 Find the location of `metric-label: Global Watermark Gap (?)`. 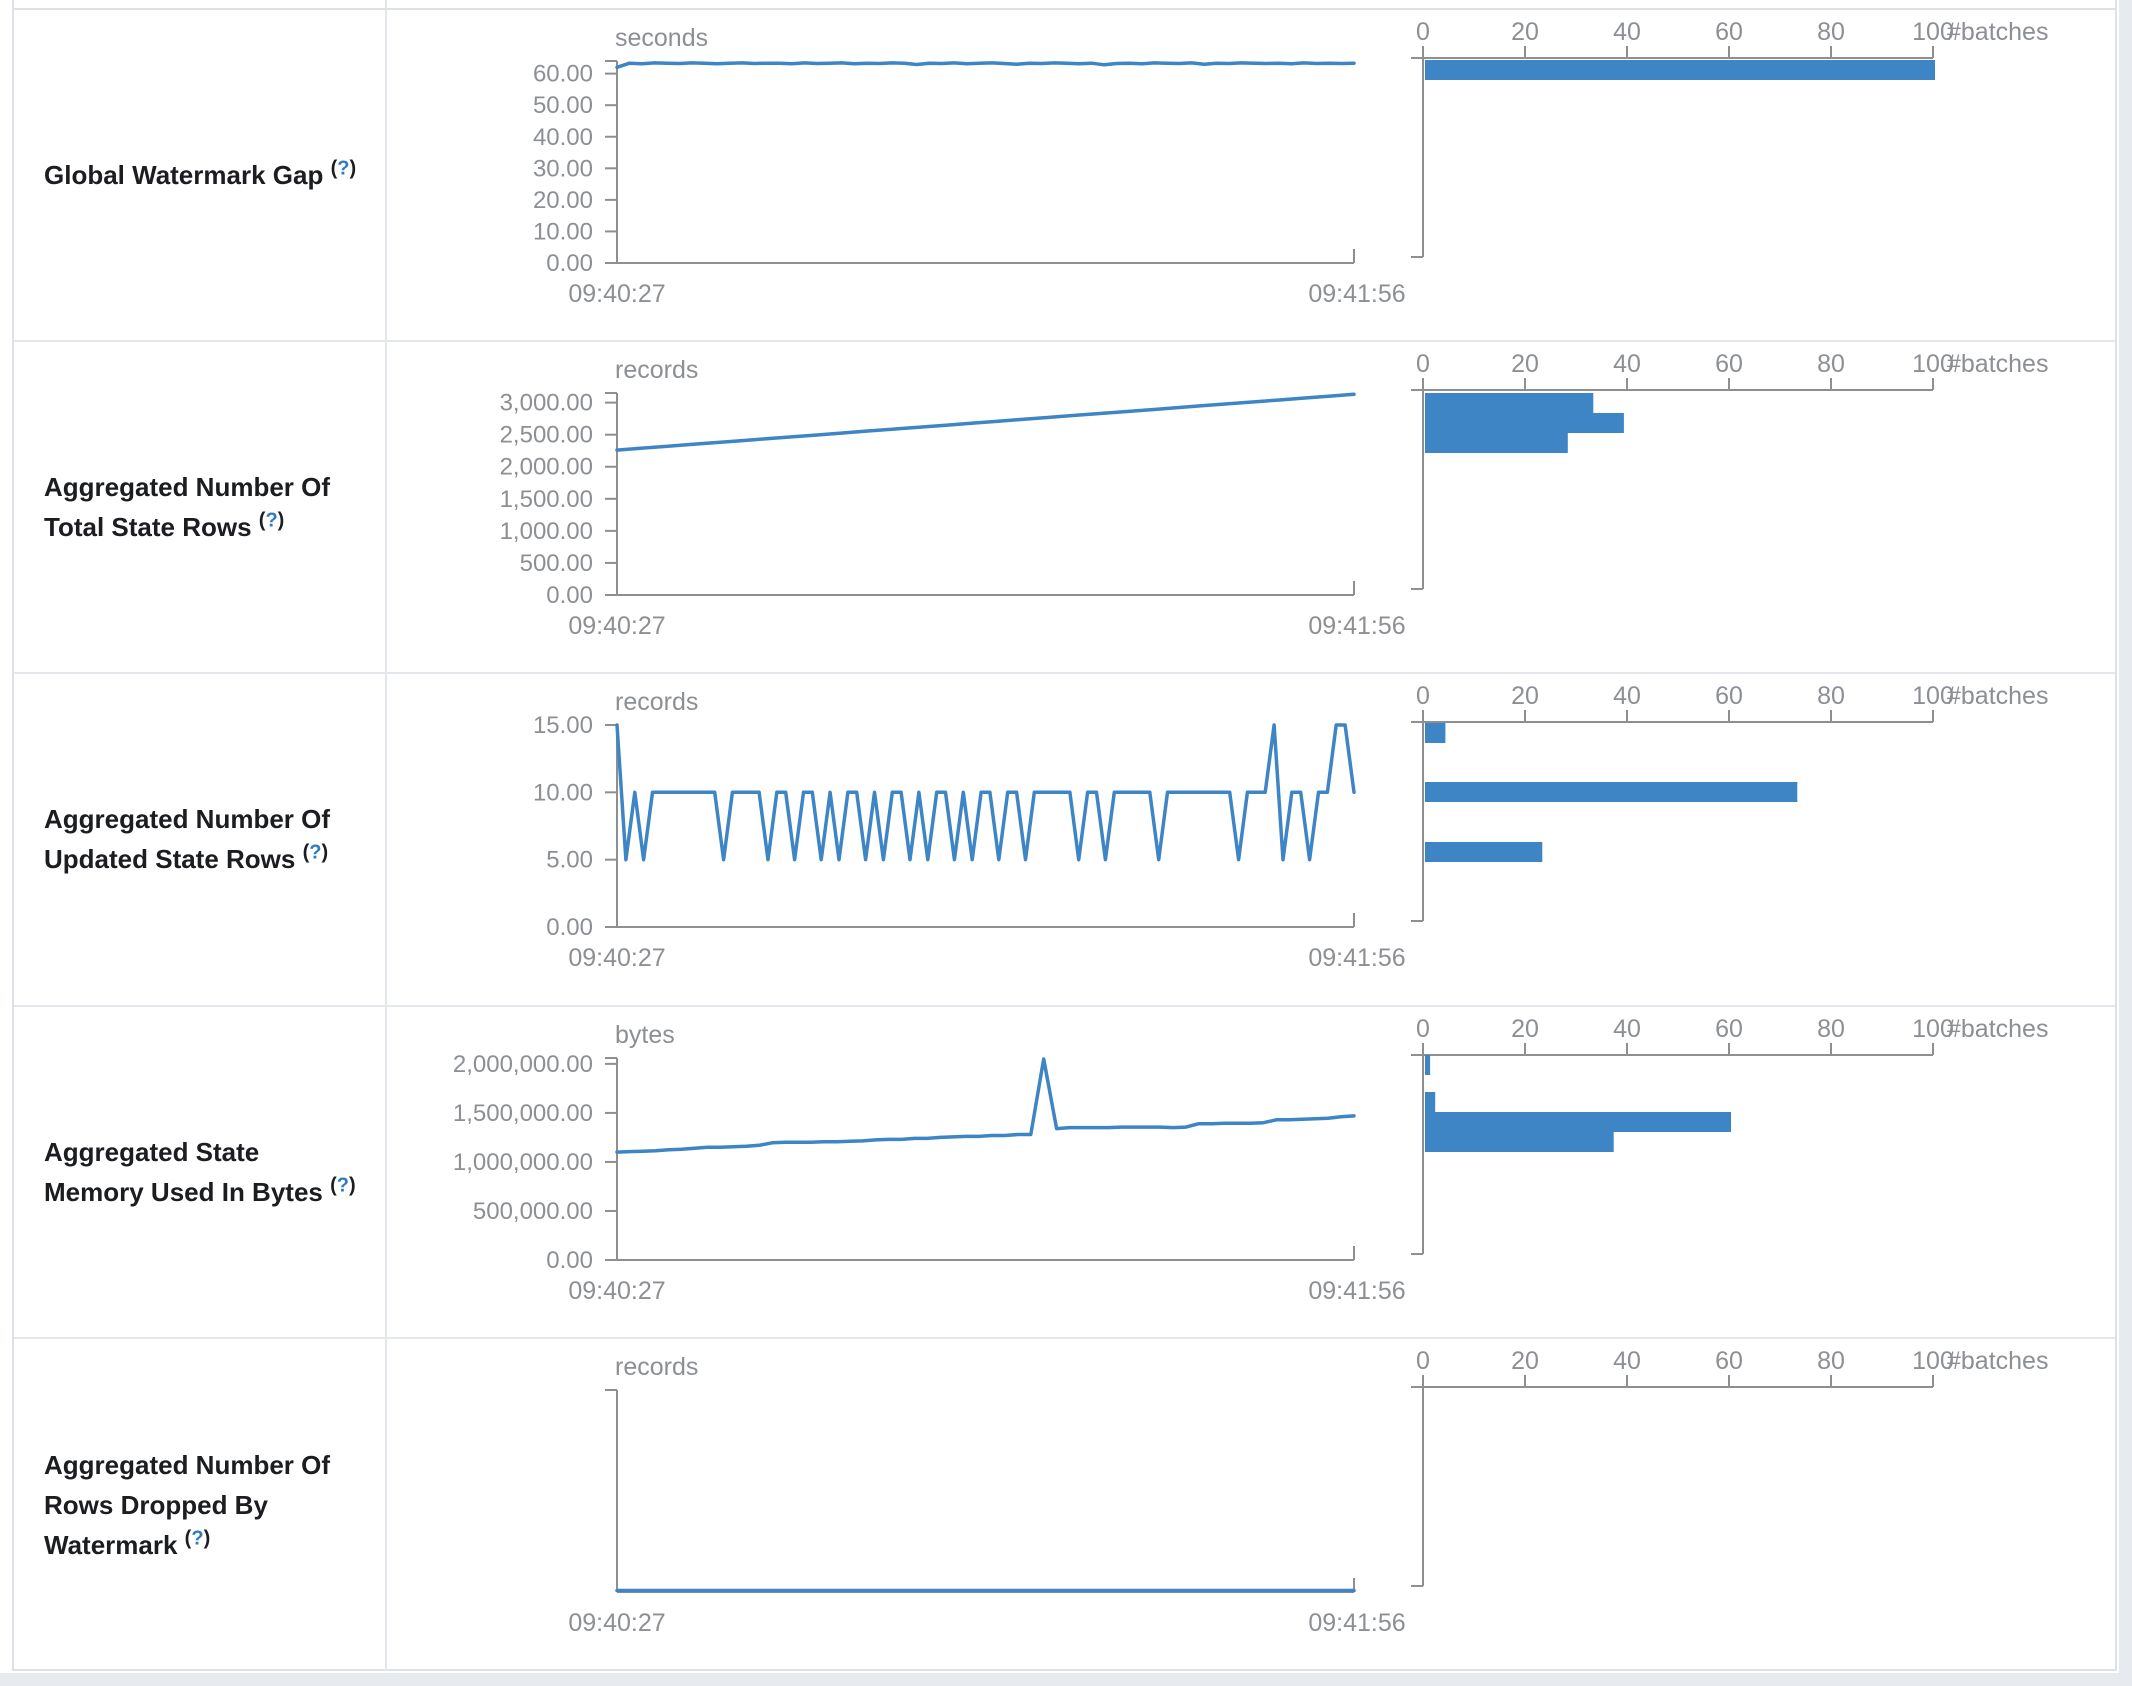

metric-label: Global Watermark Gap (?) is located at coordinates (195, 175).